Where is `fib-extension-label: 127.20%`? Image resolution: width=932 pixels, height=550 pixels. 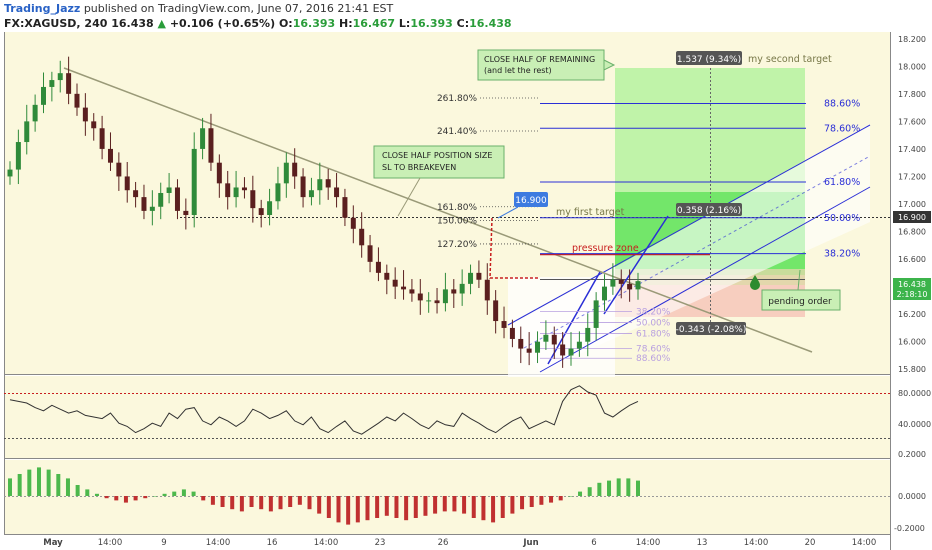 fib-extension-label: 127.20% is located at coordinates (457, 245).